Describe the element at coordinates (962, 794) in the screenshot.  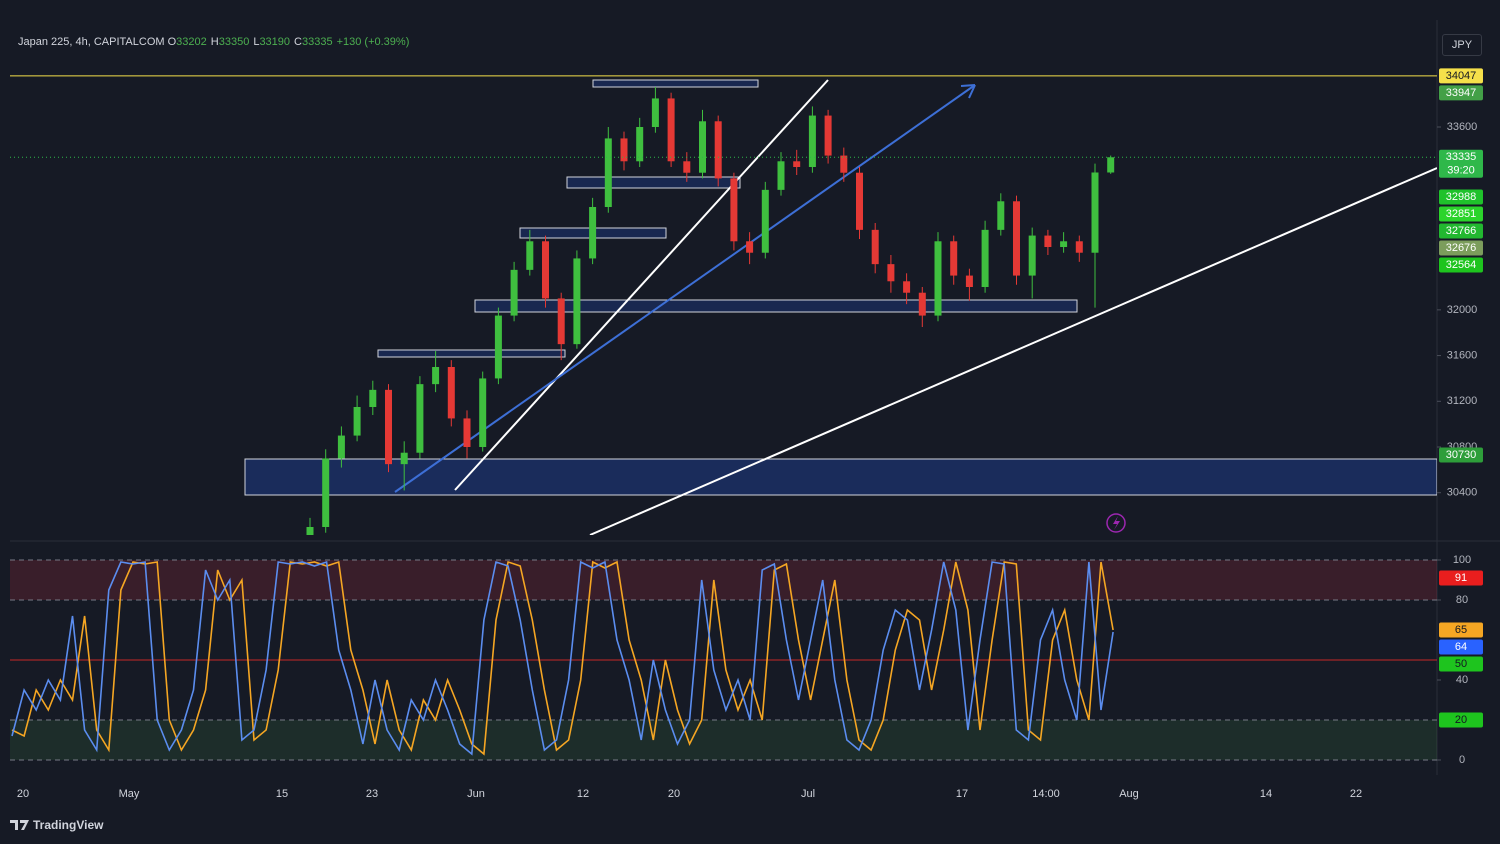
I see `x-tick-label: 17` at that location.